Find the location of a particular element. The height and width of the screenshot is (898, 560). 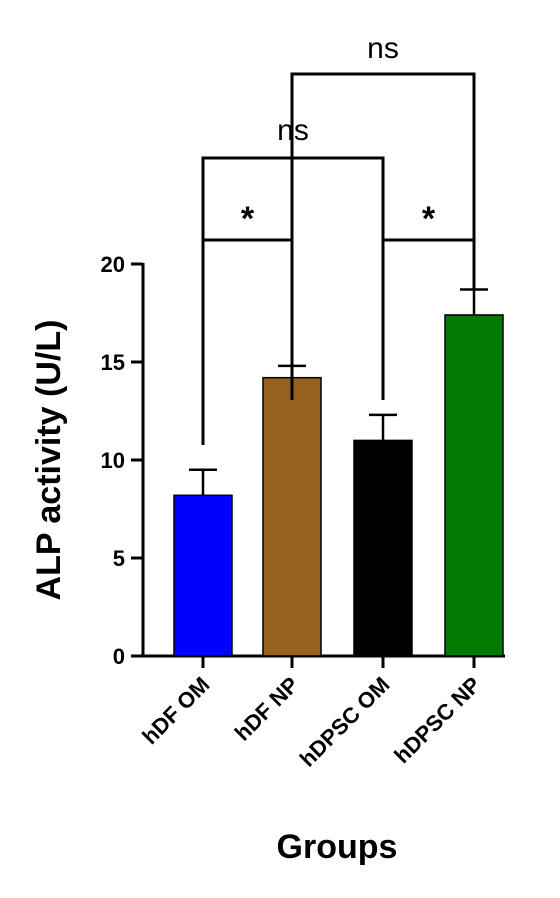

significance-label: ns is located at coordinates (383, 48).